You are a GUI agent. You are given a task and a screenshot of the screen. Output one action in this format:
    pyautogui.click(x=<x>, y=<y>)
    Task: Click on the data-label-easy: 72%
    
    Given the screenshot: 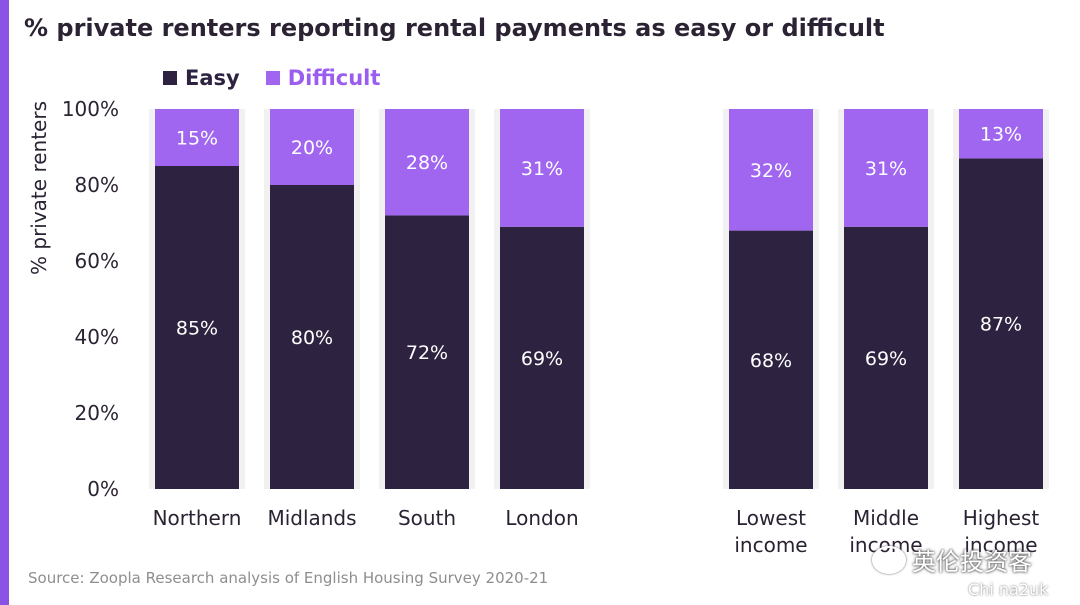 What is the action you would take?
    pyautogui.click(x=427, y=353)
    